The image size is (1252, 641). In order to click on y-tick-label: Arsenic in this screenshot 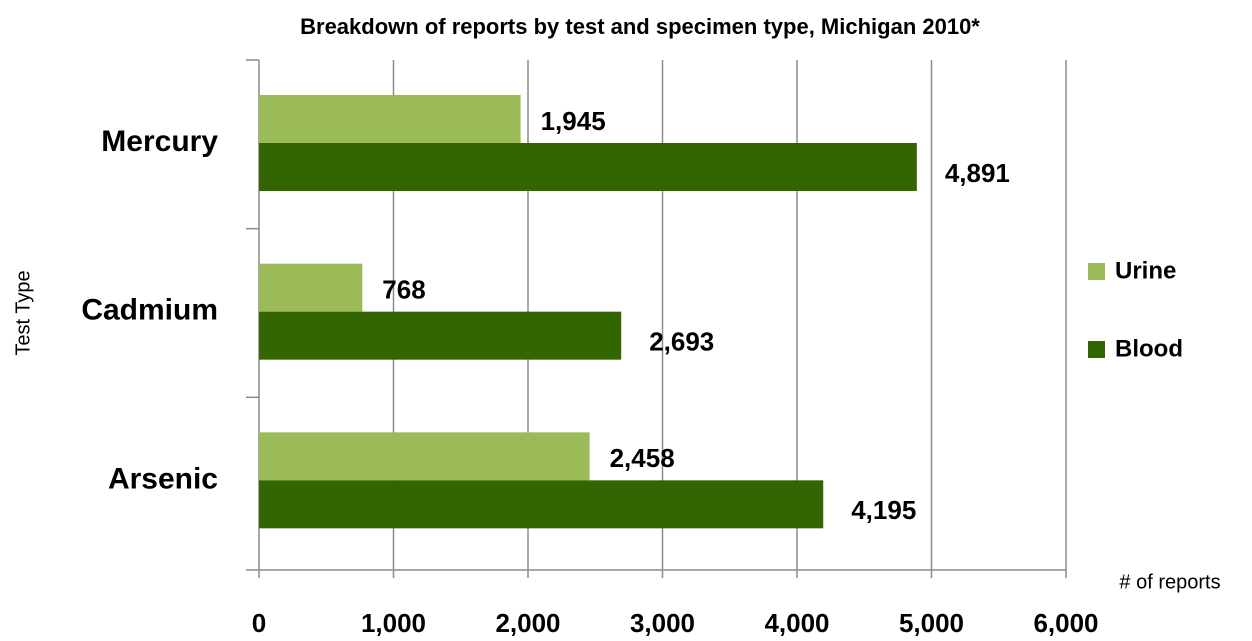, I will do `click(163, 478)`.